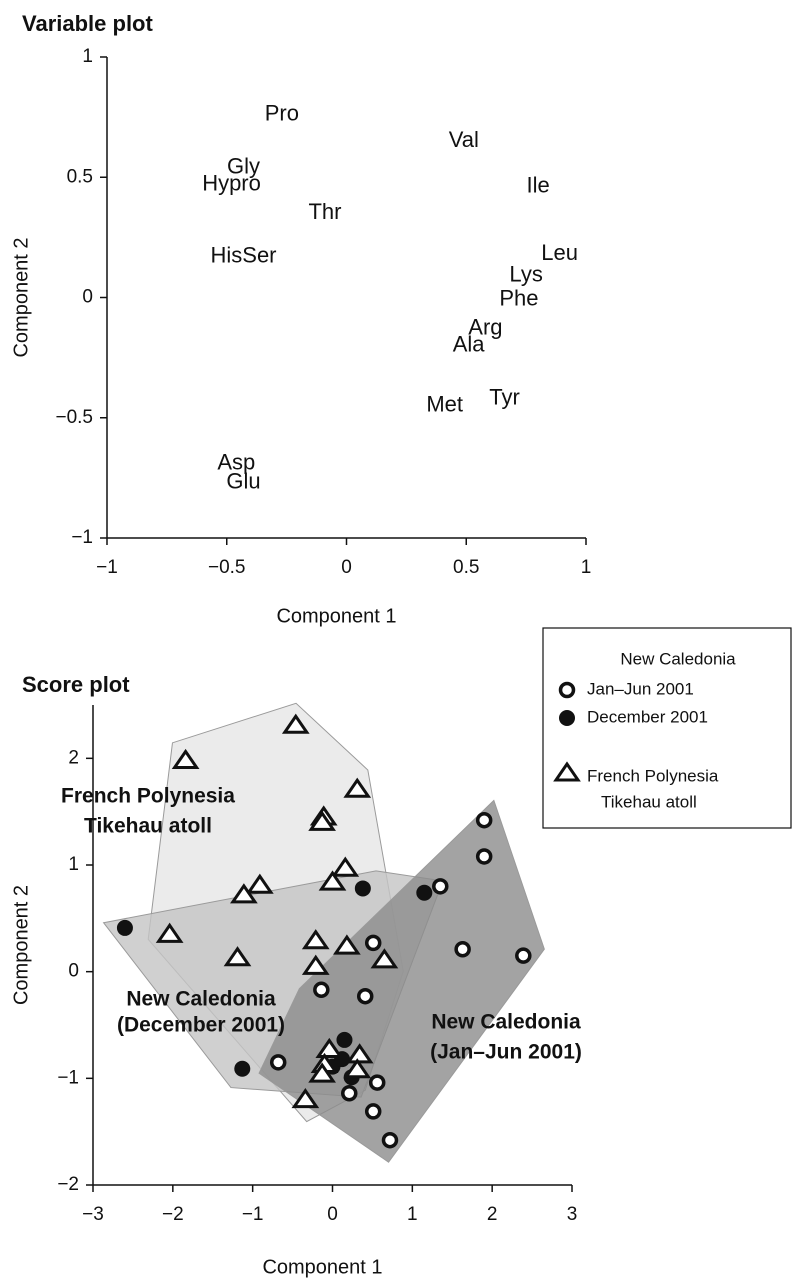 The width and height of the screenshot is (793, 1283). Describe the element at coordinates (653, 775) in the screenshot. I see `legend-label: French Polynesia` at that location.